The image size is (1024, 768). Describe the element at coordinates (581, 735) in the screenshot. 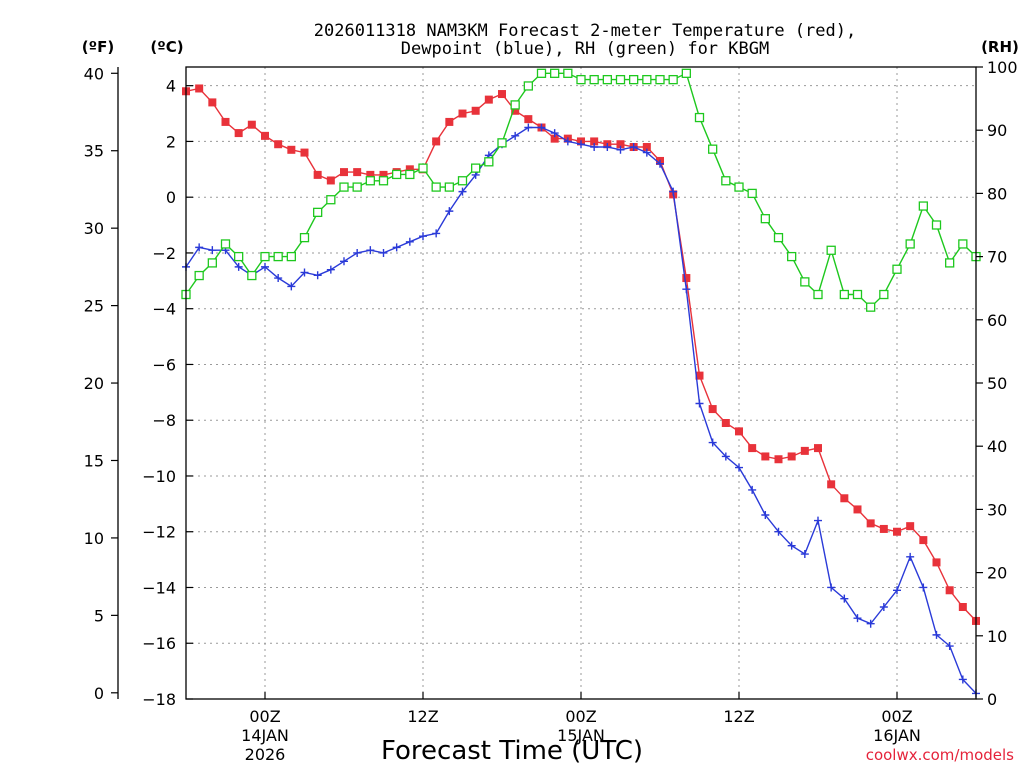

I see `x-date-label: 15JAN` at that location.